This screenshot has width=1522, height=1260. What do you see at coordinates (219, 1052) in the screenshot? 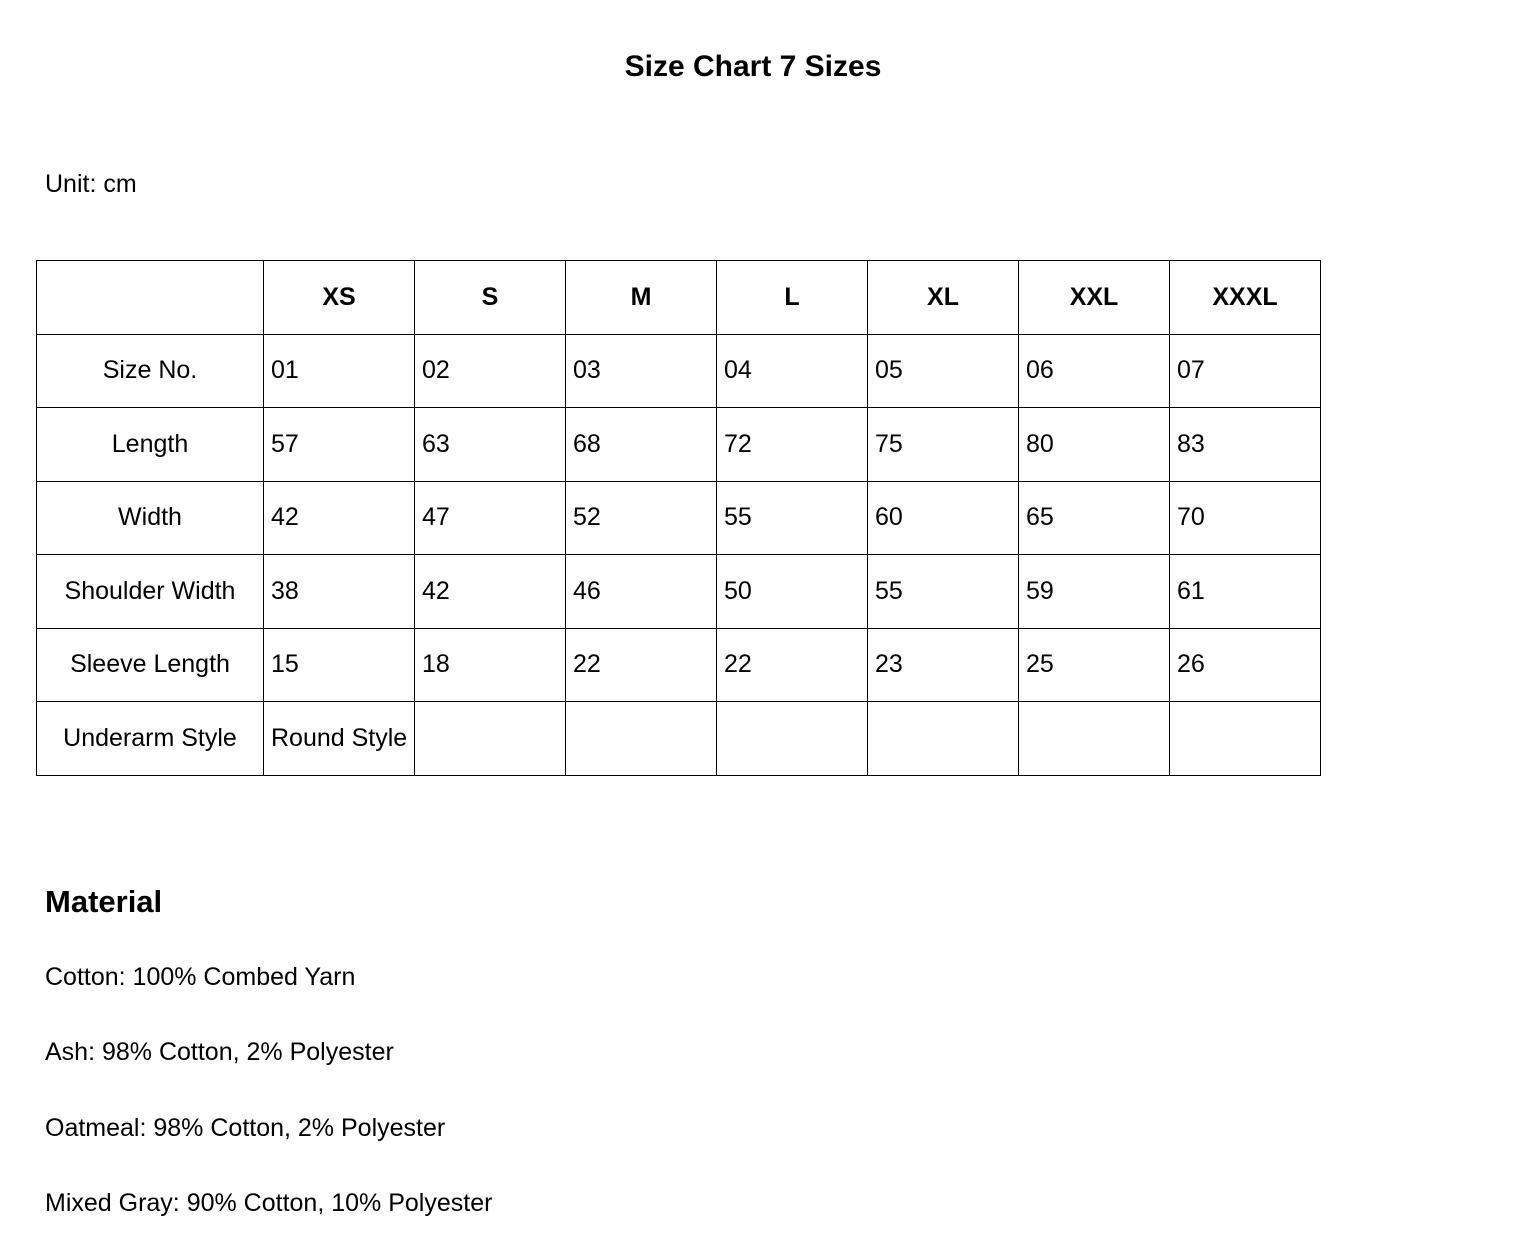
I see `material-line: Ash: 98% Cotton, 2% Polyester` at bounding box center [219, 1052].